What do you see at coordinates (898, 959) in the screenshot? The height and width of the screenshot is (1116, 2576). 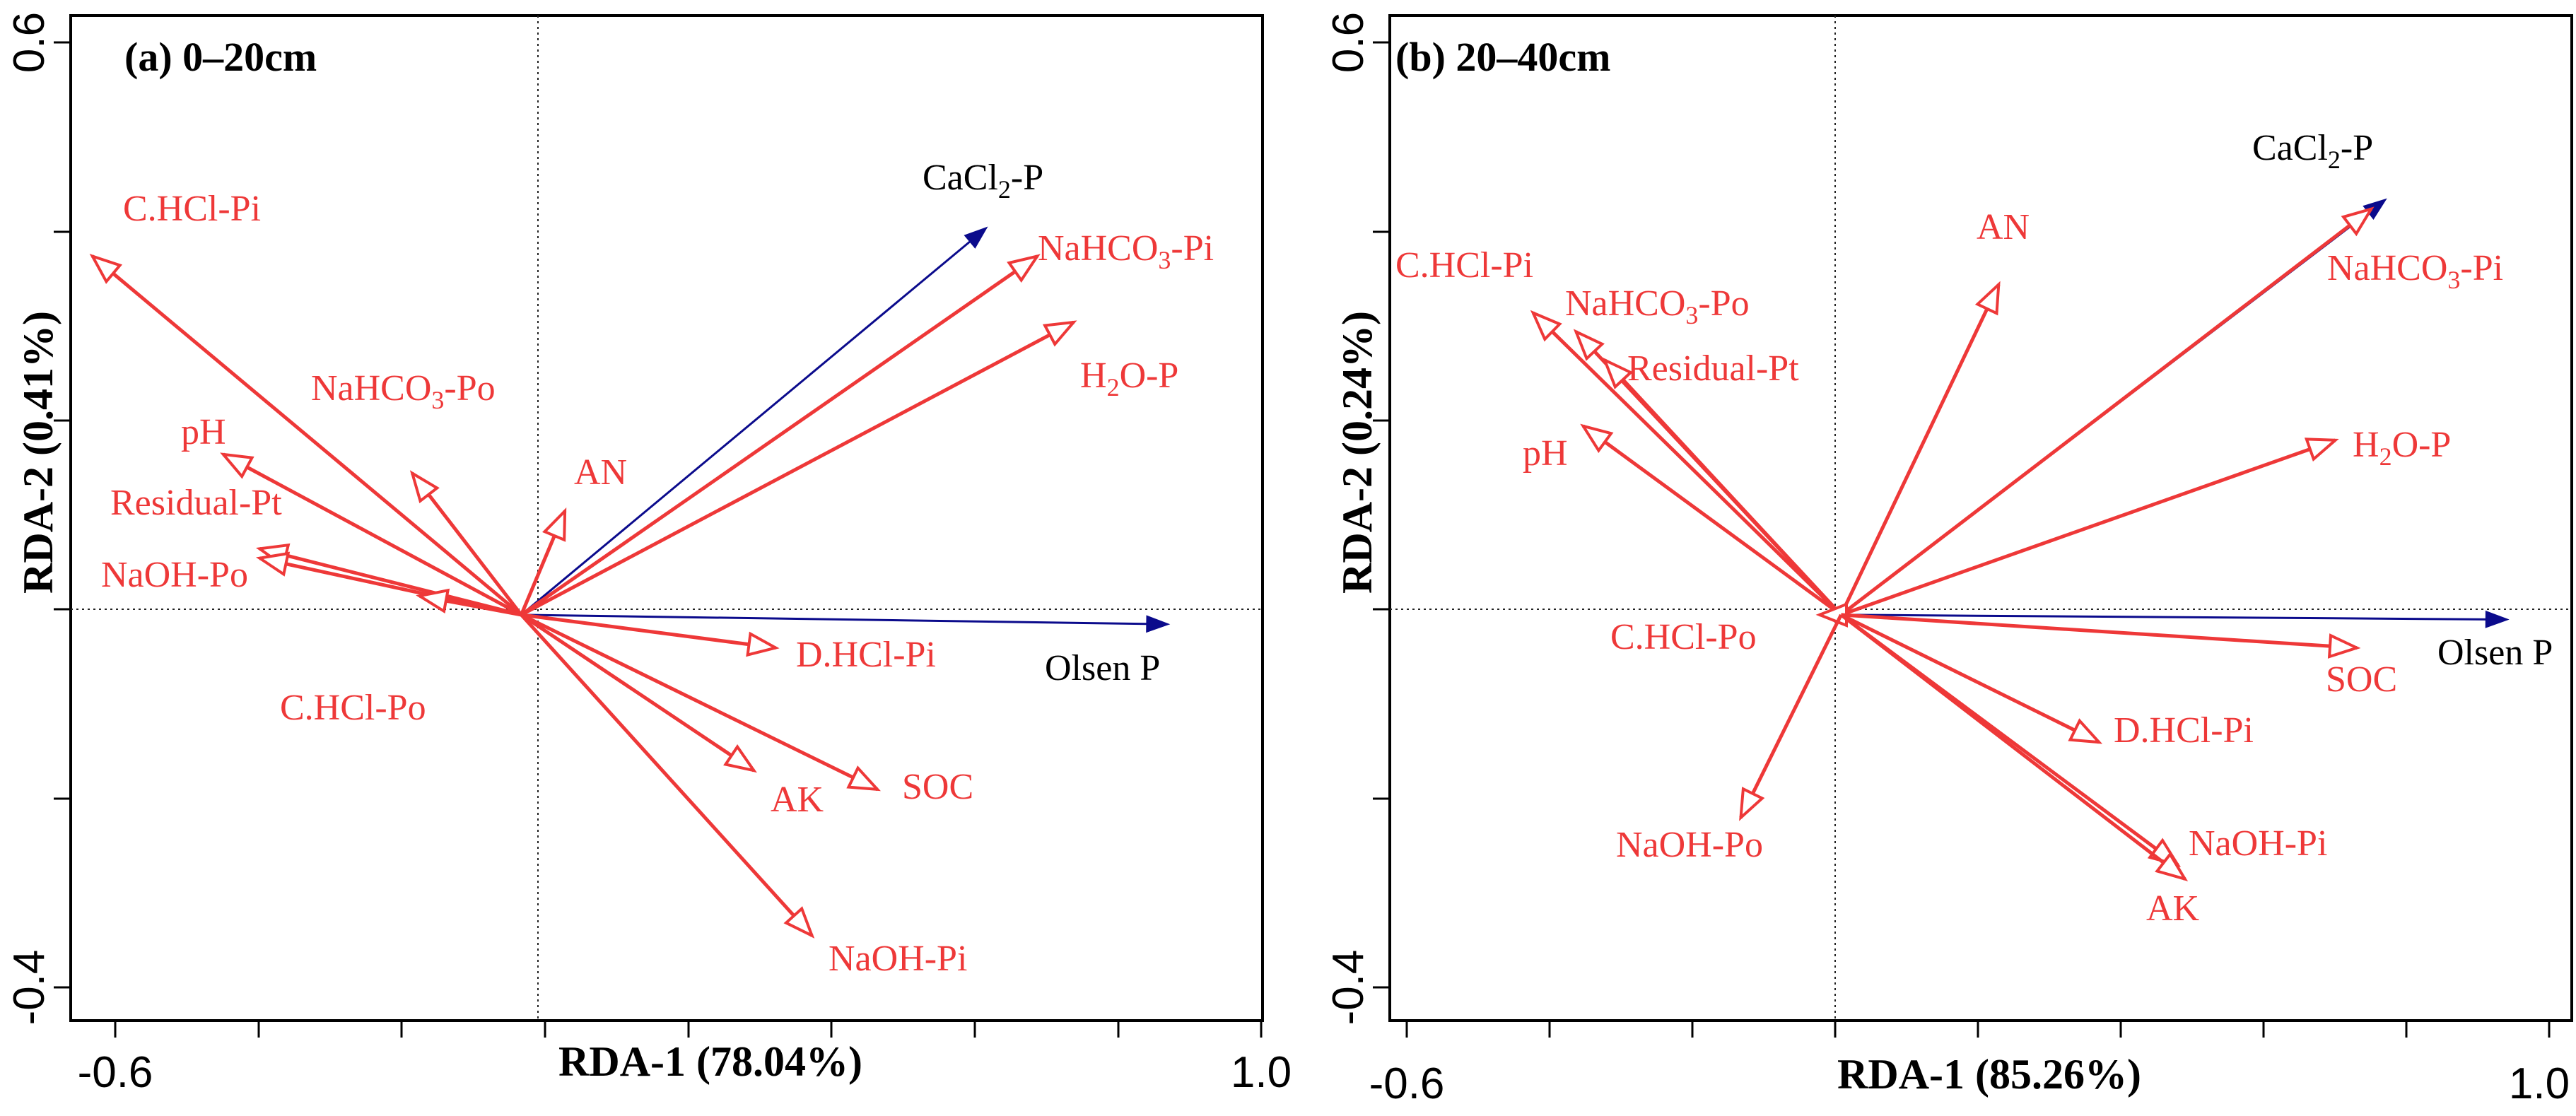 I see `panel-a-label-naoh-pi: NaOH-Pi` at bounding box center [898, 959].